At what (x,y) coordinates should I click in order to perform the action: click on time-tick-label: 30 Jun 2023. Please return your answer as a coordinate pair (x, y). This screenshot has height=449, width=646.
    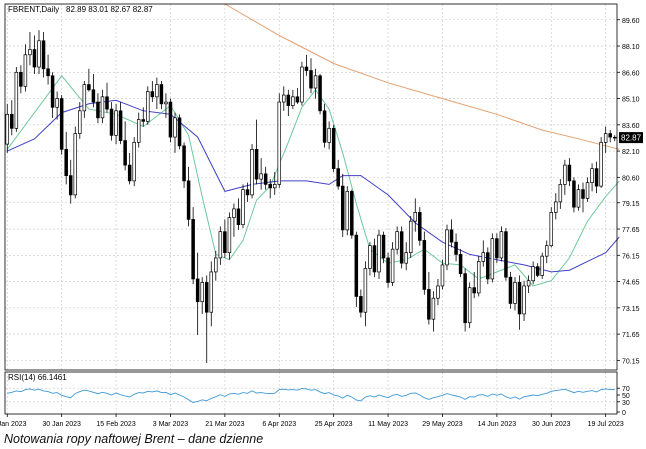
    Looking at the image, I should click on (551, 424).